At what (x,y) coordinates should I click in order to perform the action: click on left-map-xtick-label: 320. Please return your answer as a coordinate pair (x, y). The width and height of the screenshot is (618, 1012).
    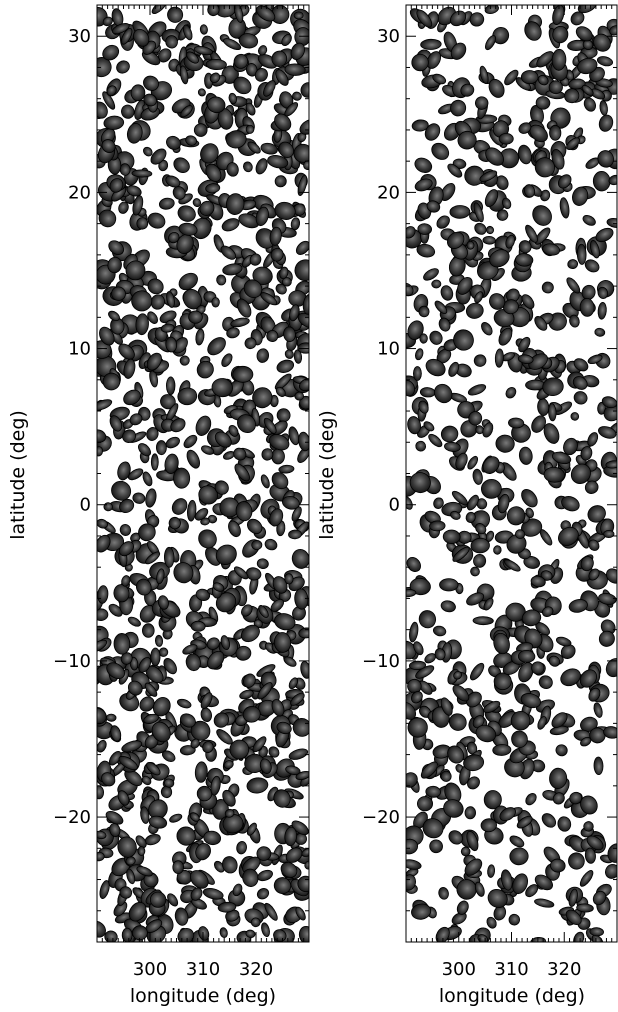
    Looking at the image, I should click on (256, 969).